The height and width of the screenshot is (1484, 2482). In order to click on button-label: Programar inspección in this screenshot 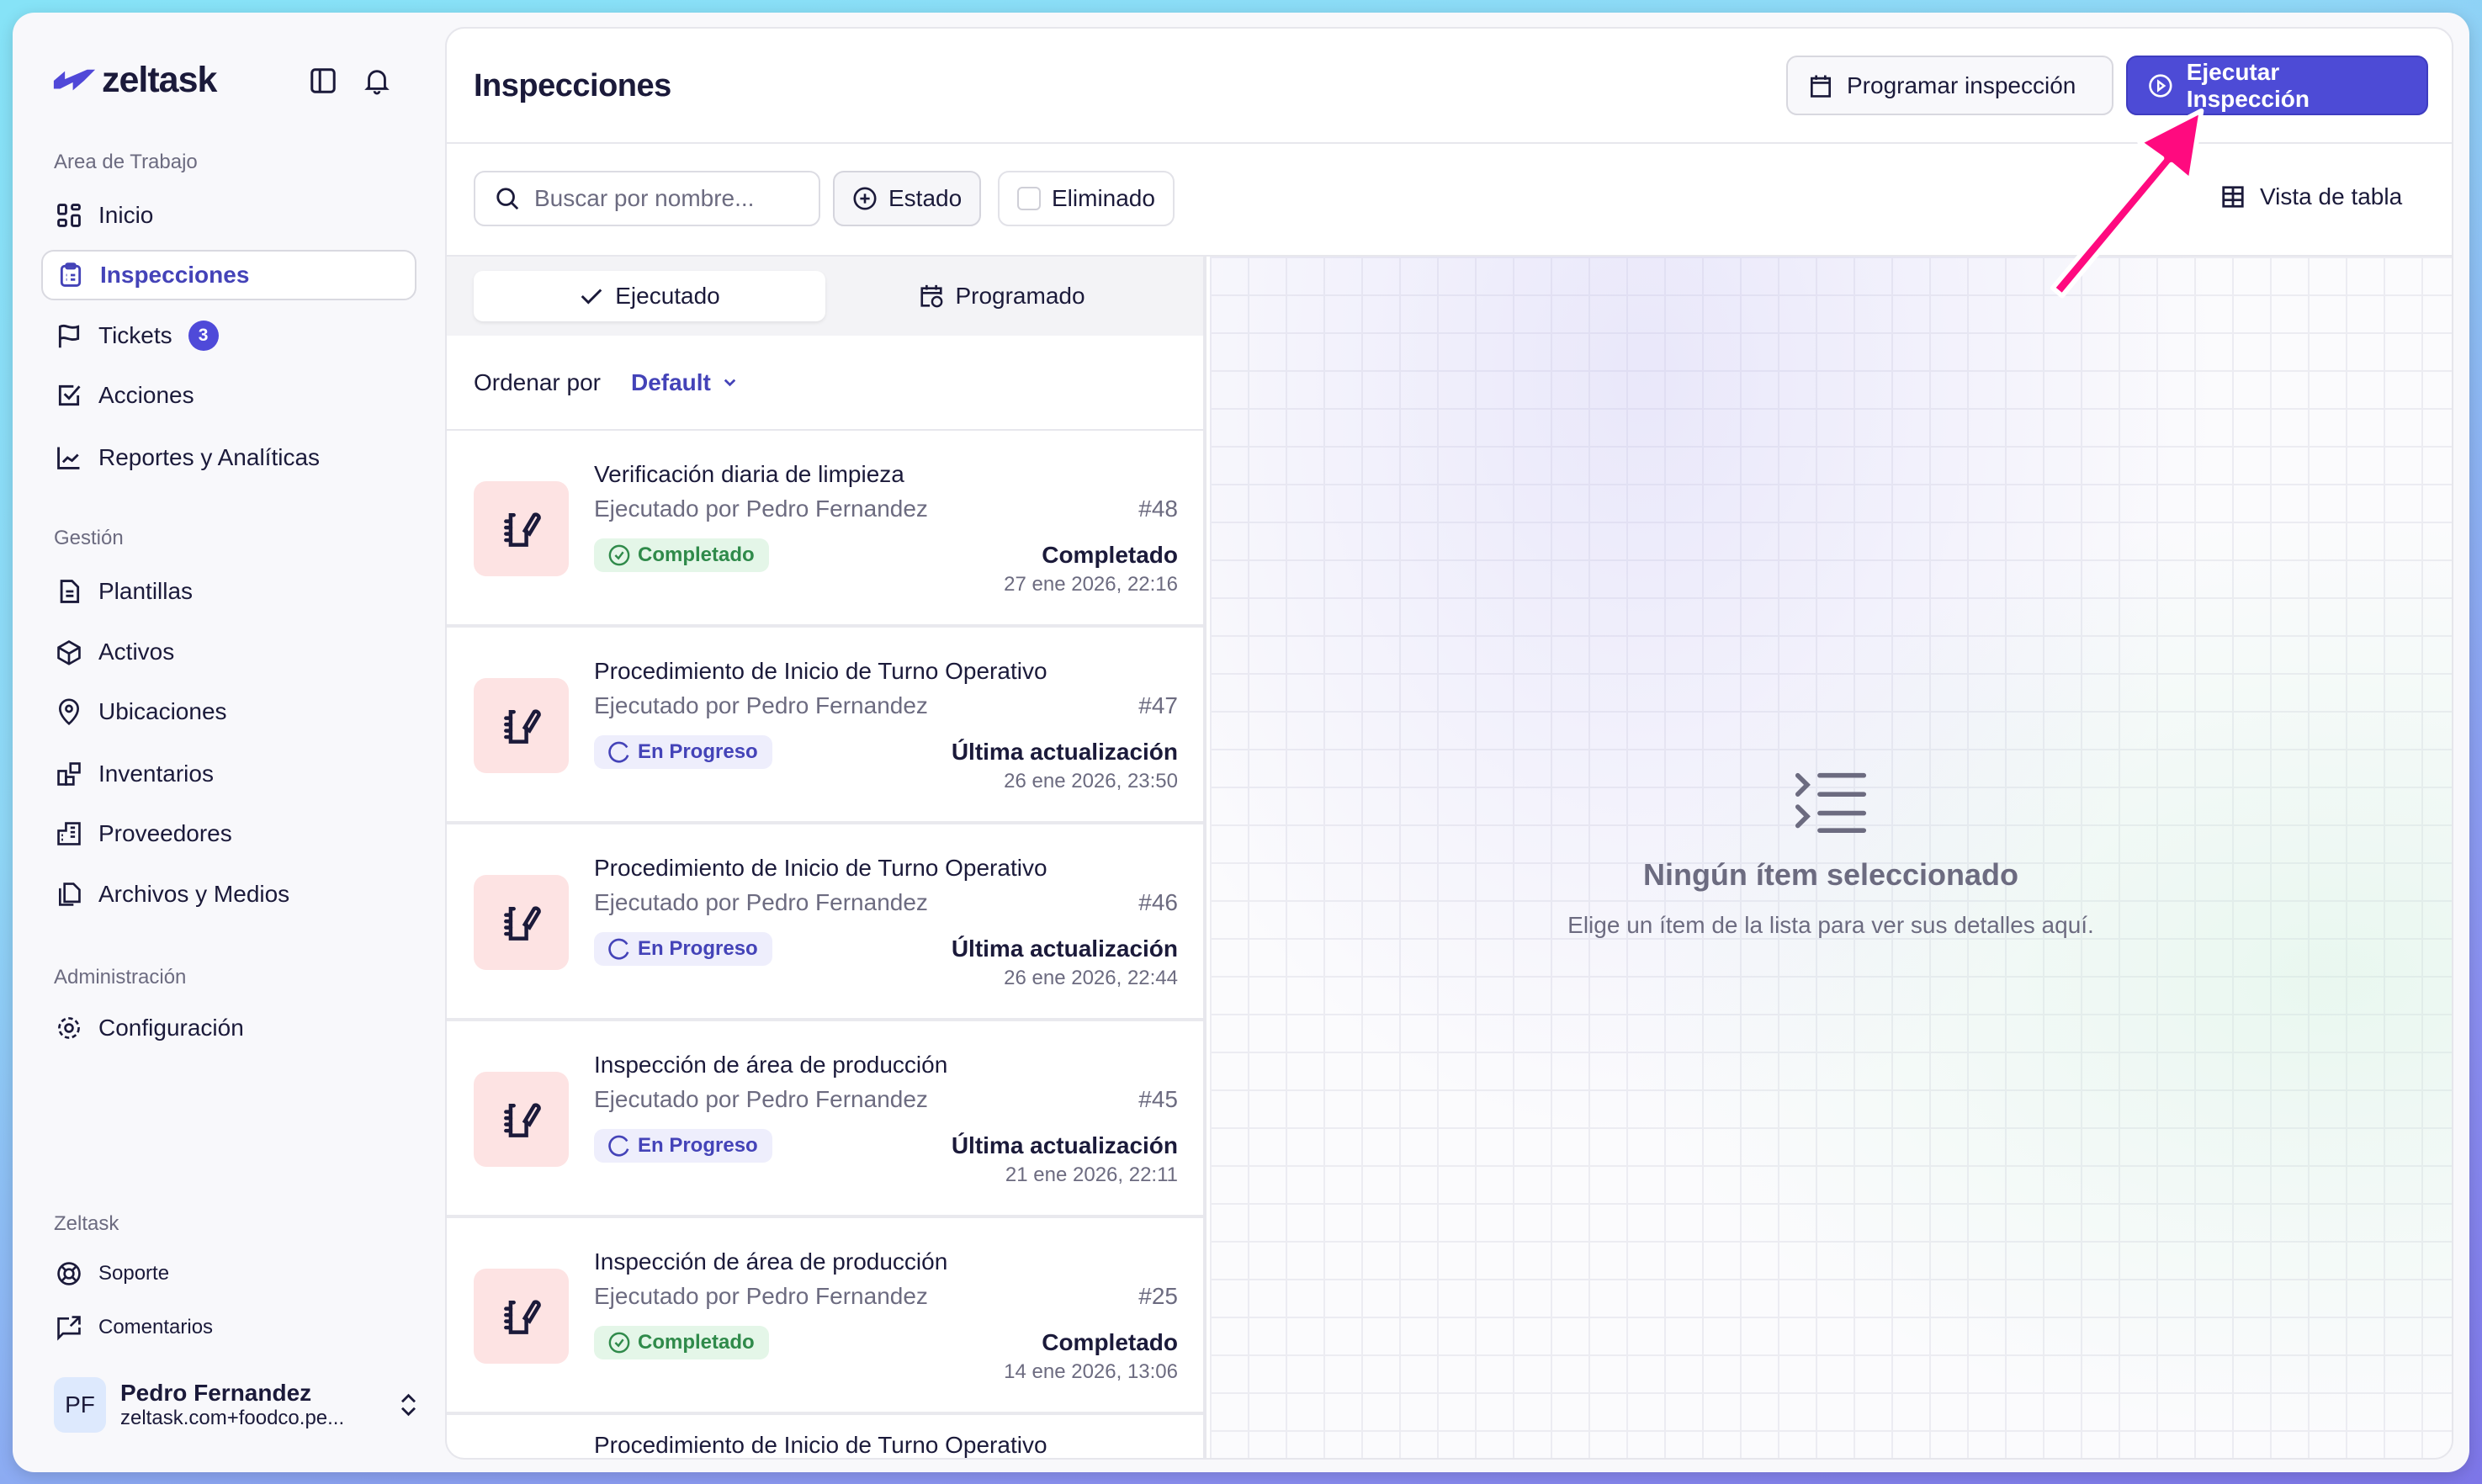, I will do `click(1961, 85)`.